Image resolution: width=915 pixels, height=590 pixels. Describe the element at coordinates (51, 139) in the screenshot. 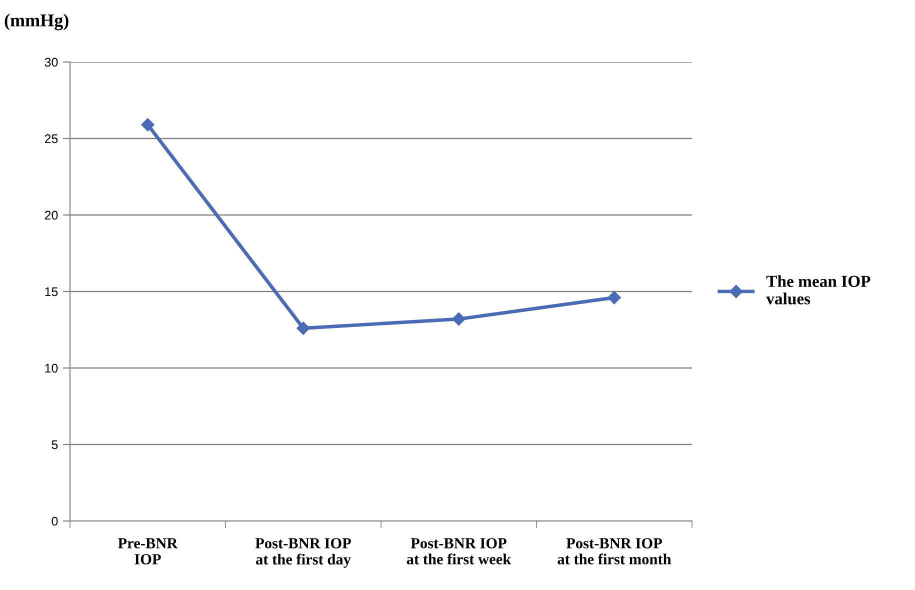

I see `y-tick-label: 25` at that location.